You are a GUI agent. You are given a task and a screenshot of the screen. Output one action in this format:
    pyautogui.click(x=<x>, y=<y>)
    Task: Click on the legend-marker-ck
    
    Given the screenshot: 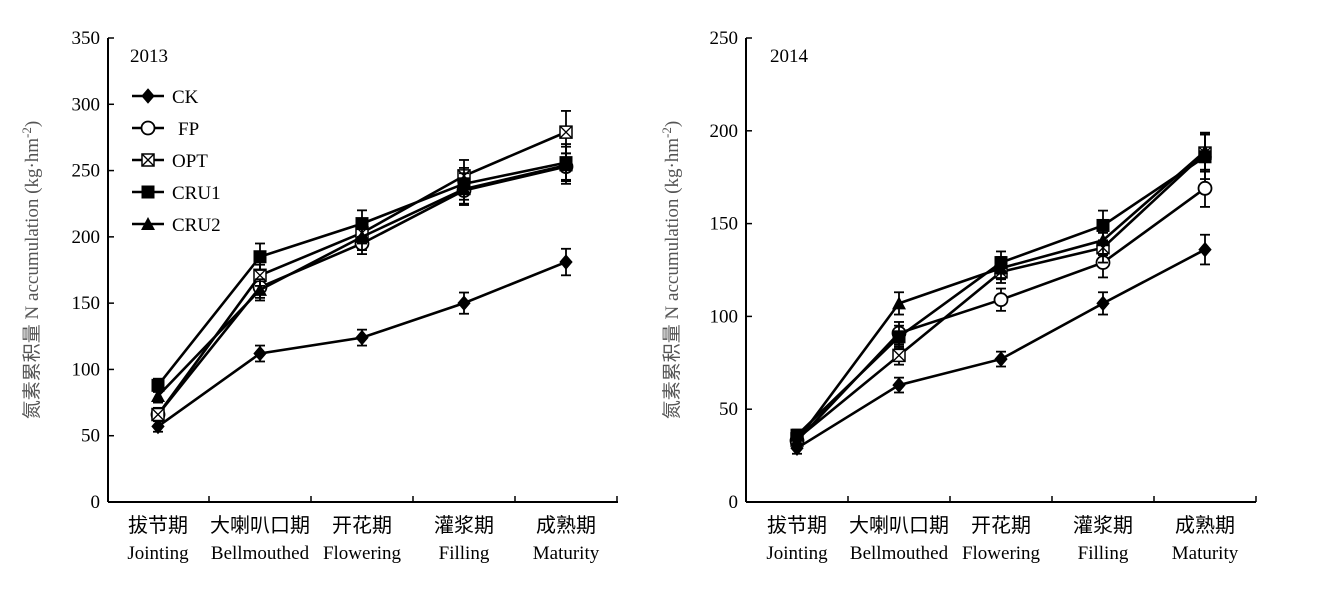 What is the action you would take?
    pyautogui.click(x=148, y=96)
    